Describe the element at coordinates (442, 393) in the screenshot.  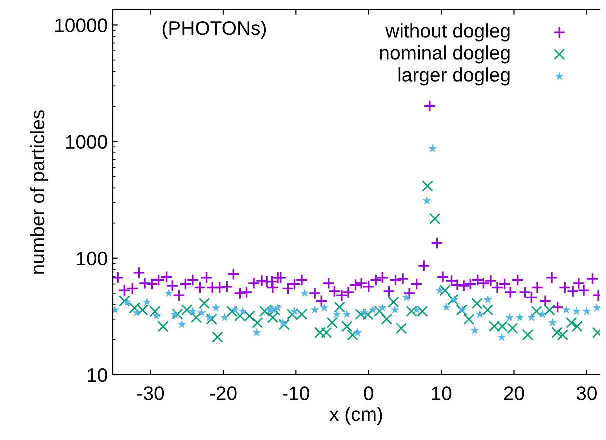
I see `x-tick-label: 10` at that location.